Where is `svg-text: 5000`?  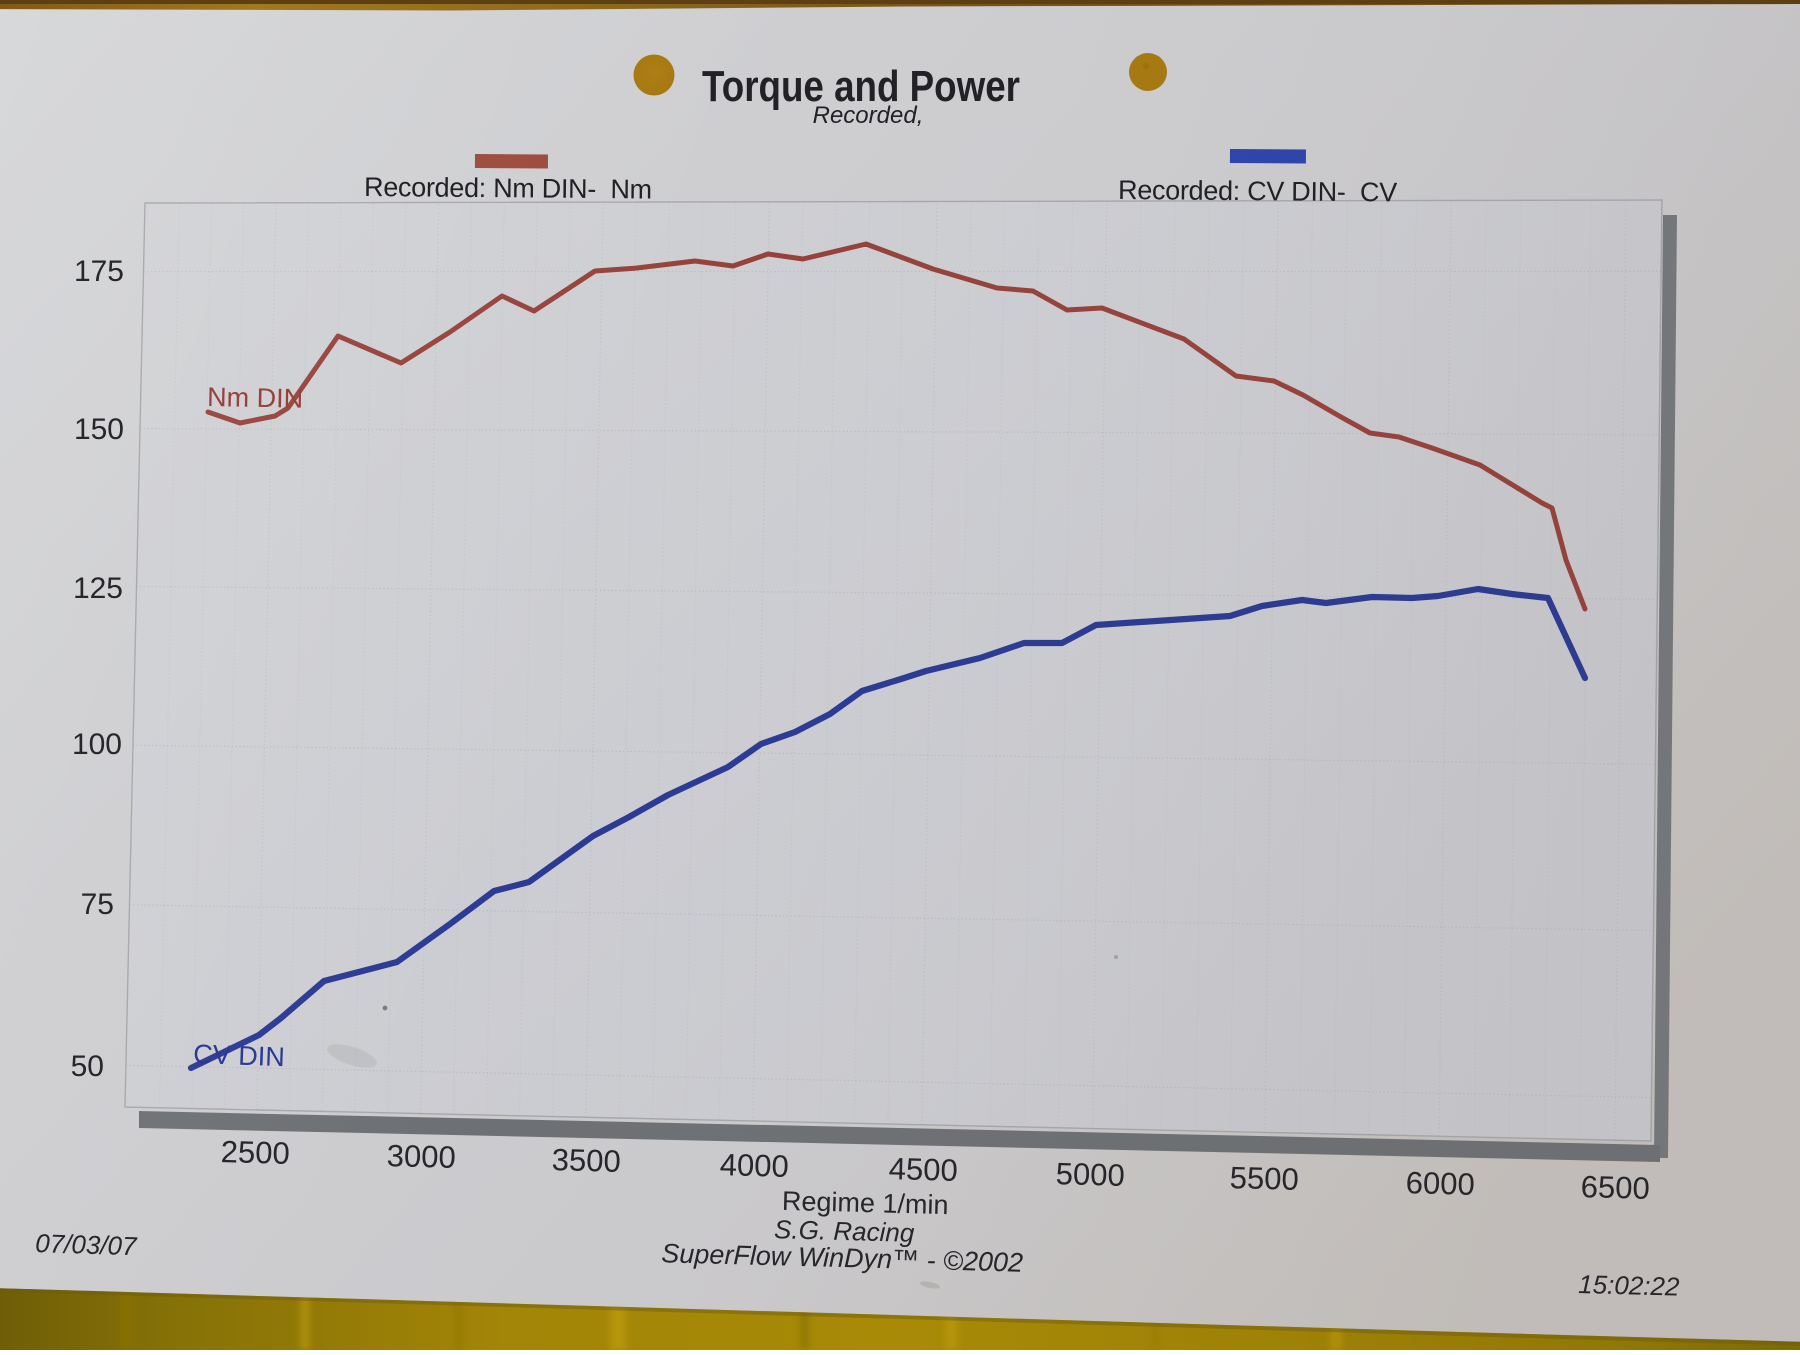 svg-text: 5000 is located at coordinates (1090, 1174).